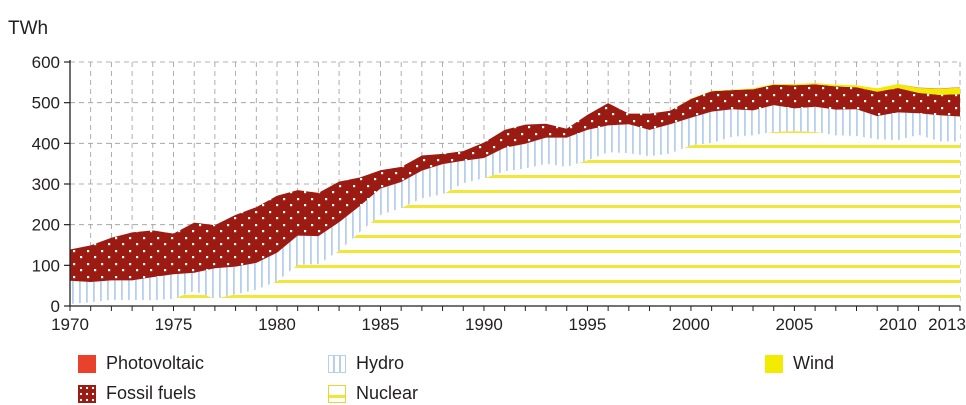  What do you see at coordinates (46, 62) in the screenshot?
I see `y-tick-label-600: 600` at bounding box center [46, 62].